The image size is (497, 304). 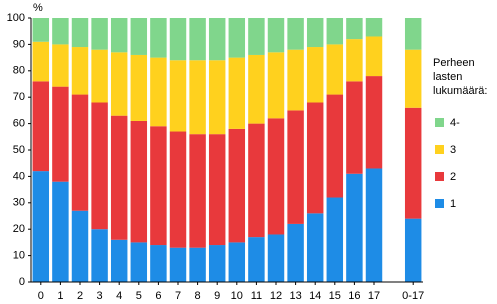 What do you see at coordinates (453, 204) in the screenshot?
I see `legend-label: 1` at bounding box center [453, 204].